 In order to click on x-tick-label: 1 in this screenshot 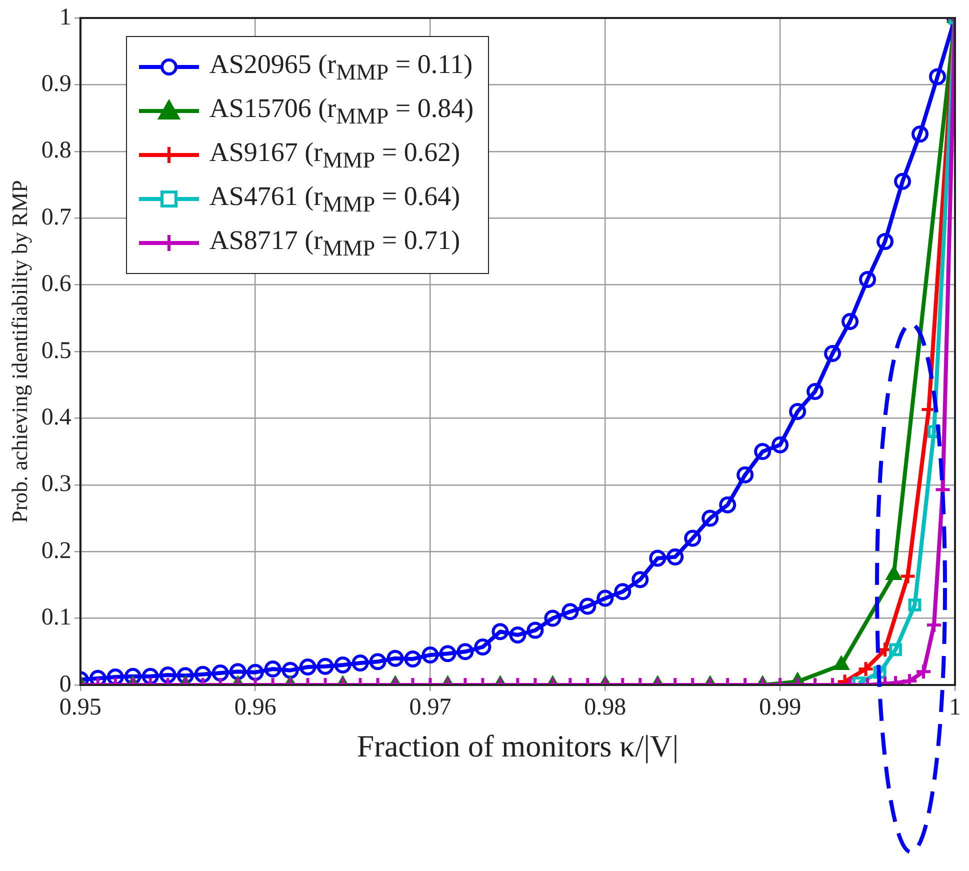, I will do `click(955, 707)`.